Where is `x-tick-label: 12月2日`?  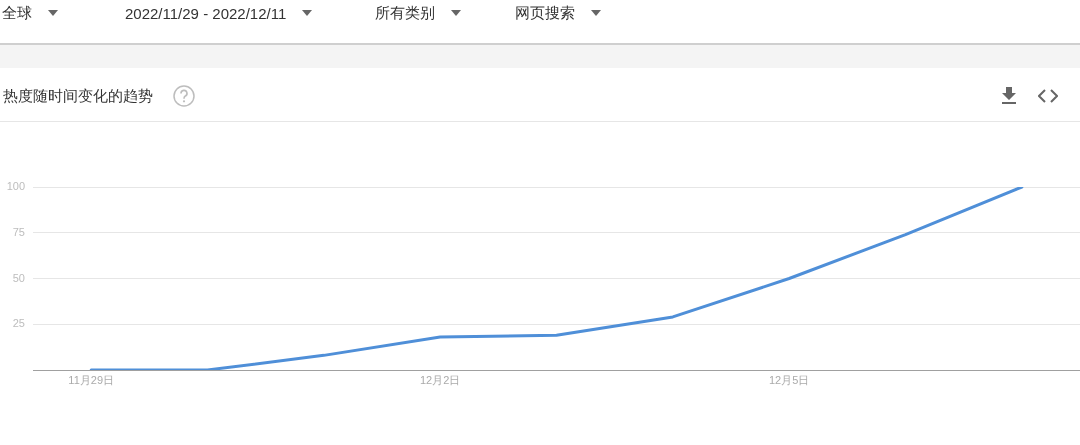 x-tick-label: 12月2日 is located at coordinates (440, 379).